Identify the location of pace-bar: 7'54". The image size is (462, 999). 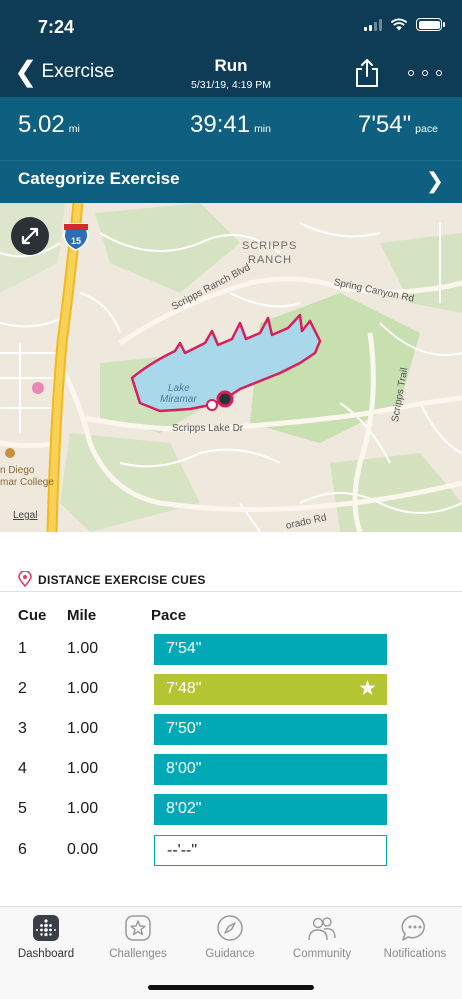
(270, 649).